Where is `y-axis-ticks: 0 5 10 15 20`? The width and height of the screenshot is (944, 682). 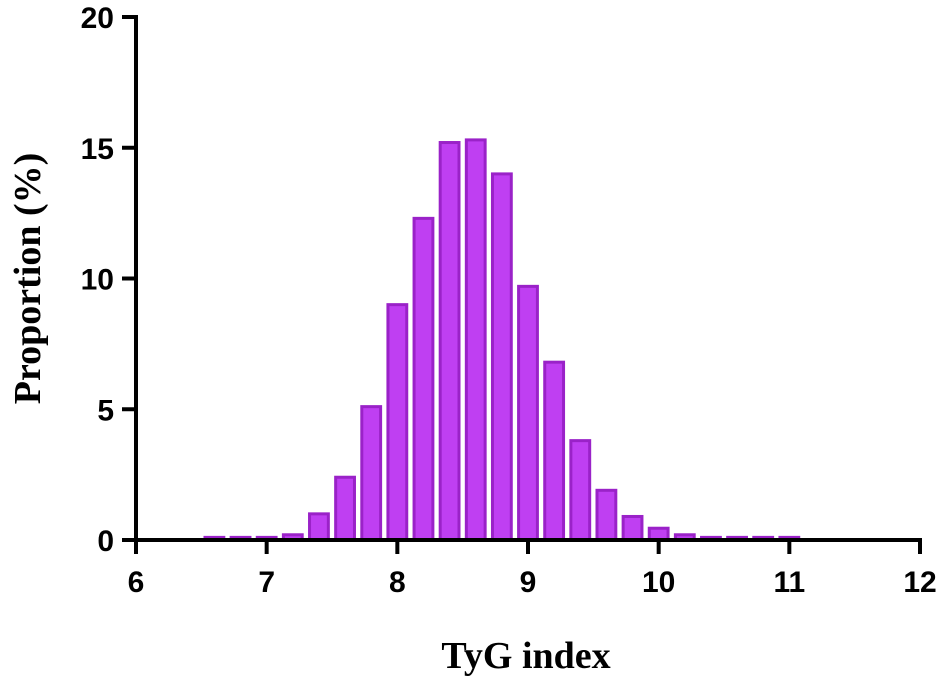
y-axis-ticks: 0 5 10 15 20 is located at coordinates (108, 280).